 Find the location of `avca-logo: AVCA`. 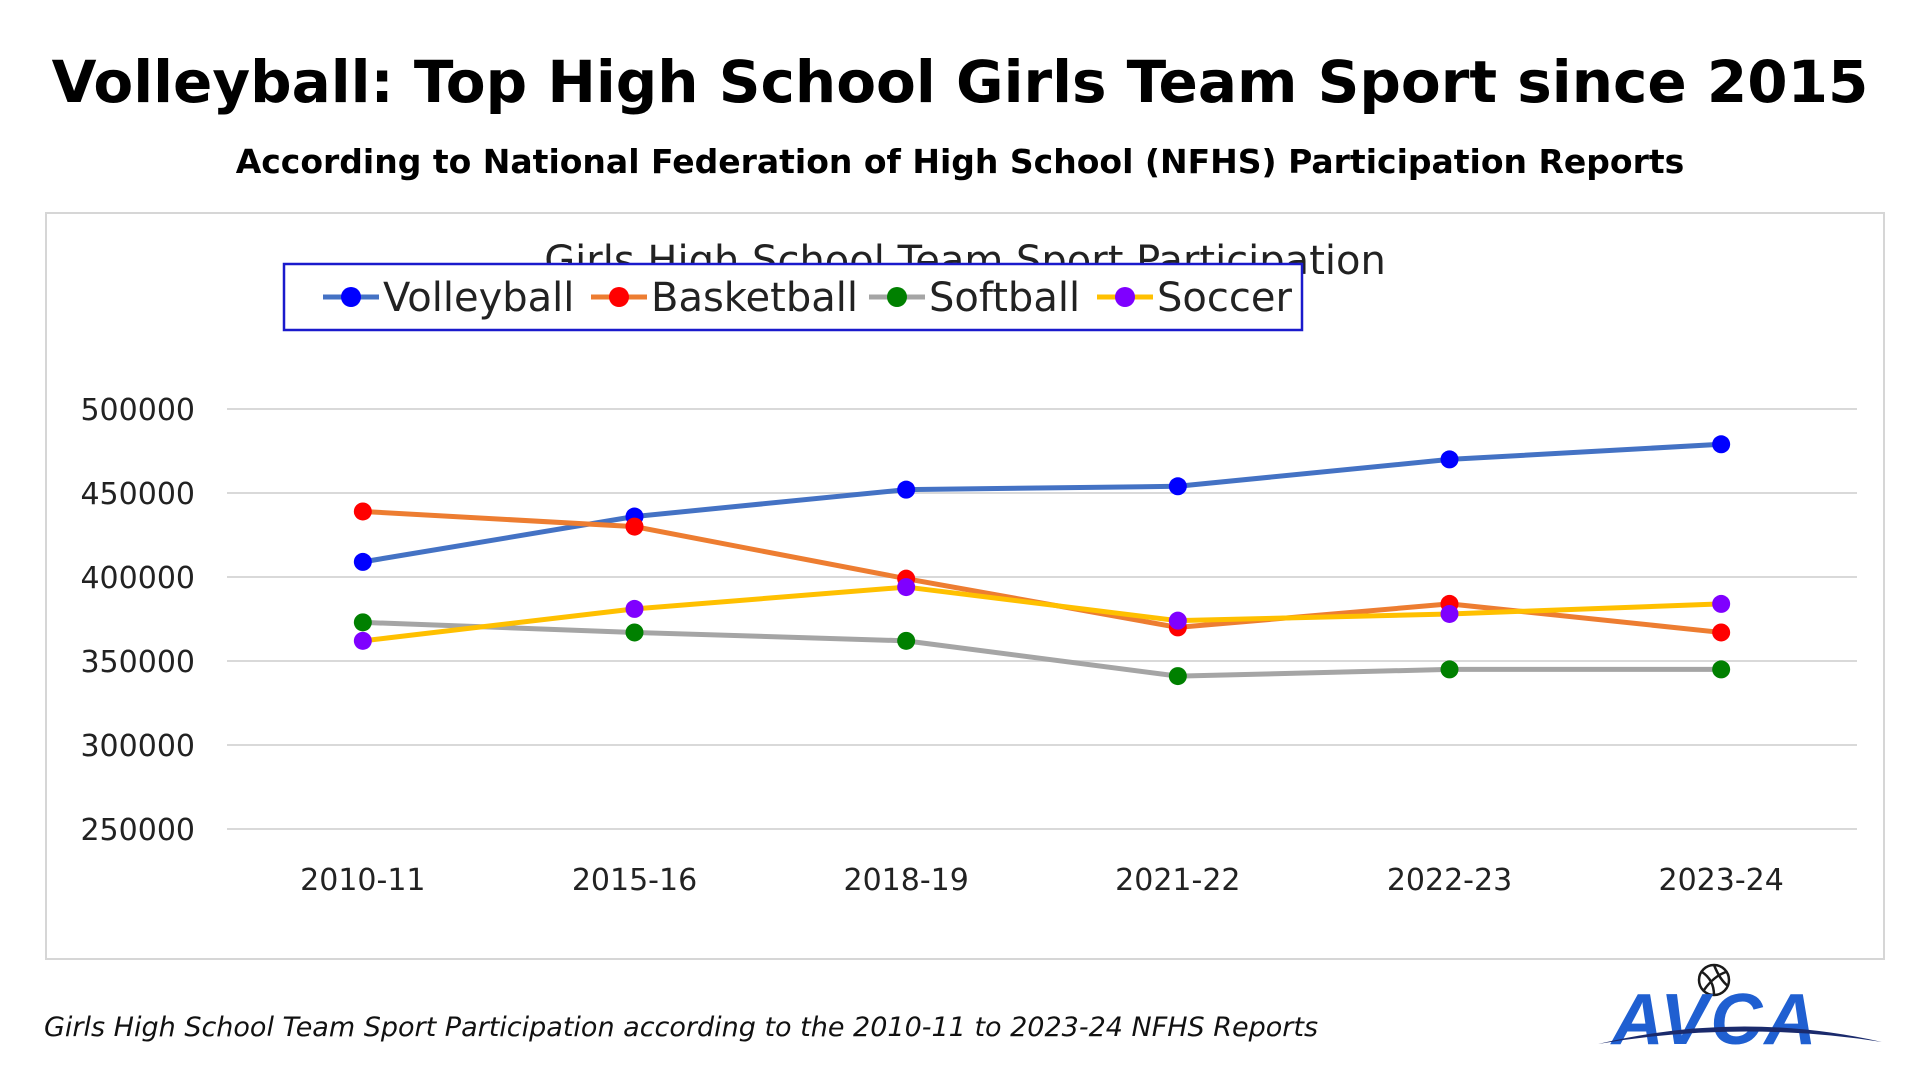

avca-logo: AVCA is located at coordinates (1740, 1011).